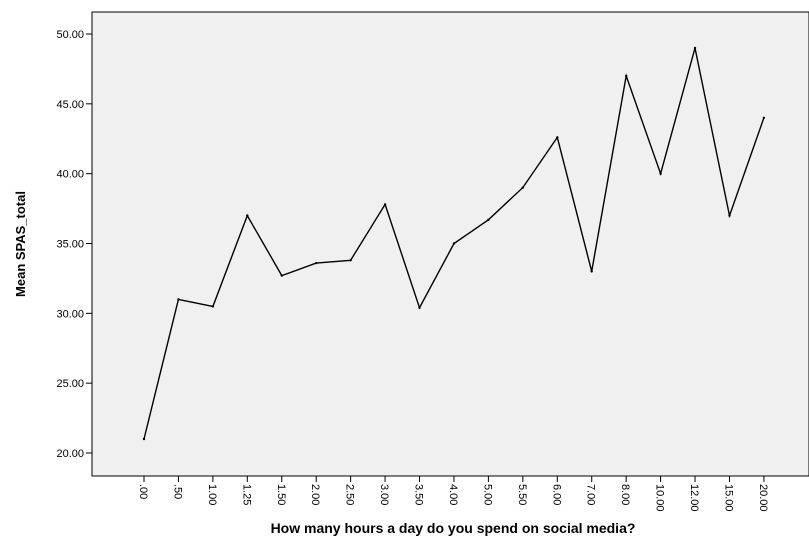 The width and height of the screenshot is (809, 544). Describe the element at coordinates (384, 494) in the screenshot. I see `x-tick-label: 3.00` at that location.